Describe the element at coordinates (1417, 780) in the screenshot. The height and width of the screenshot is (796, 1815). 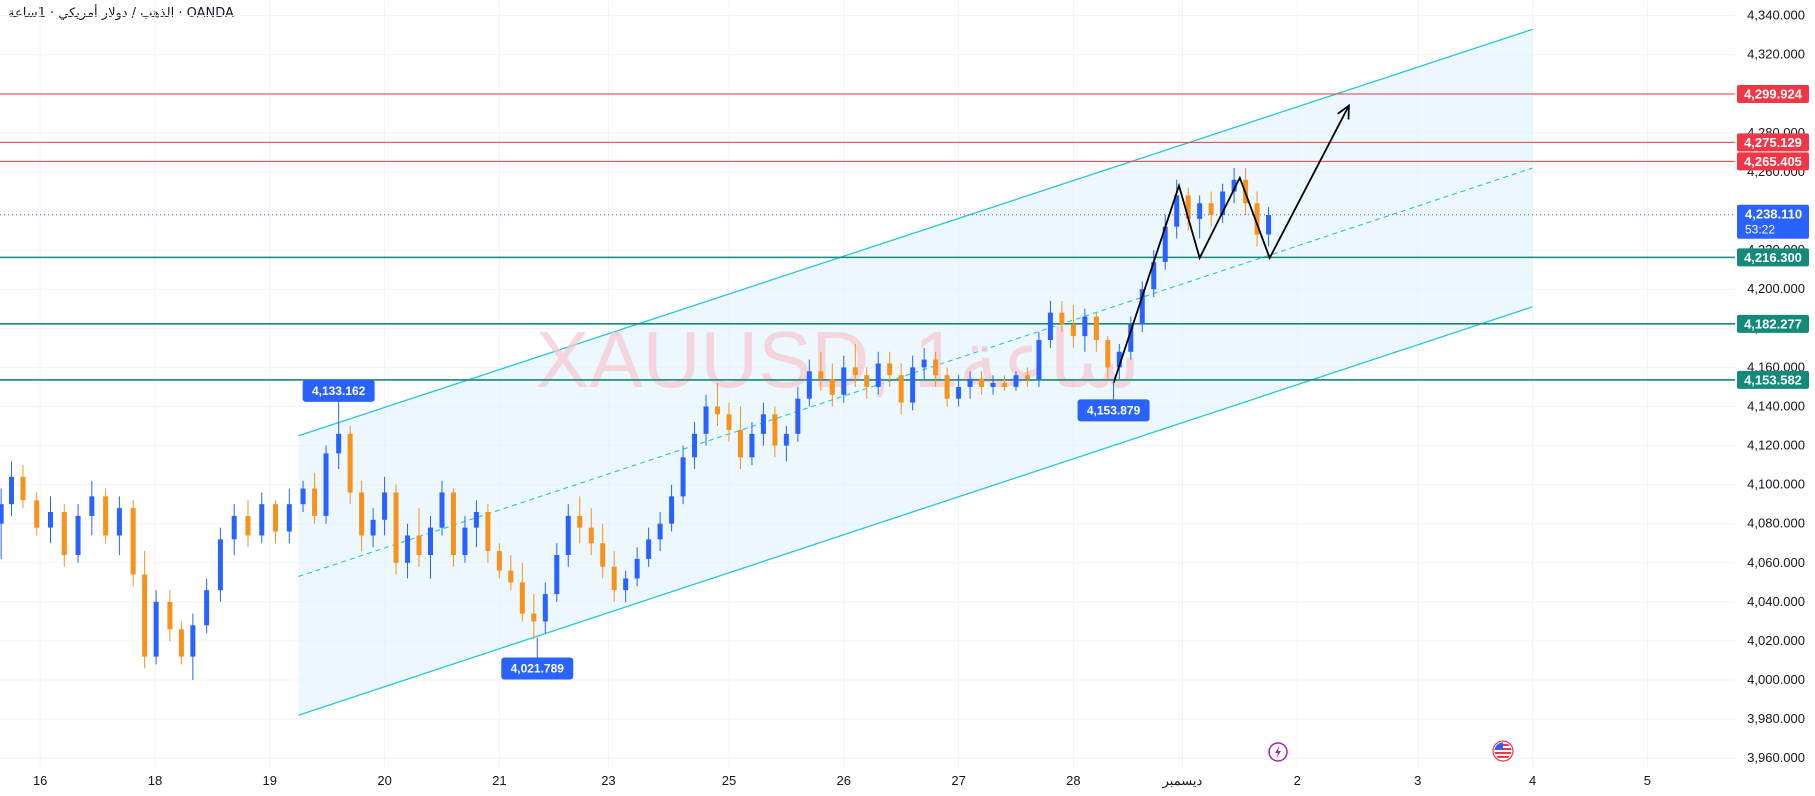
I see `x-tick-label: 3` at that location.